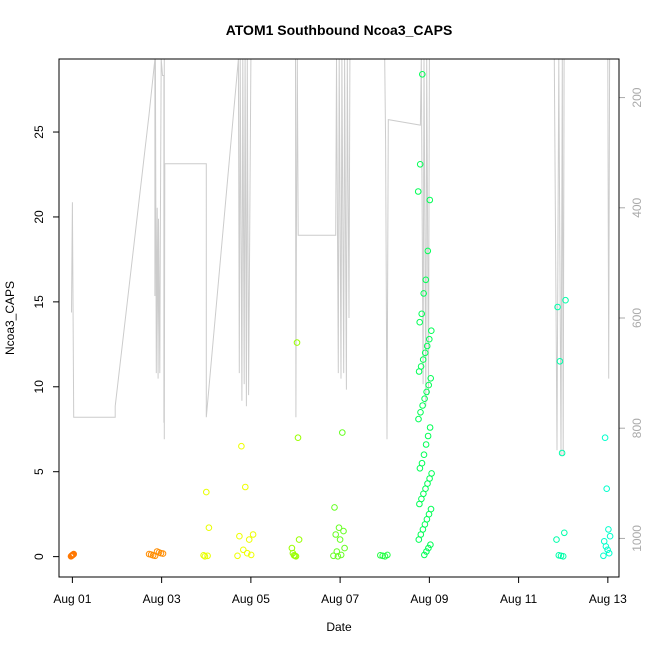  What do you see at coordinates (10, 318) in the screenshot?
I see `y-axis-label: Ncoa3_CAPS` at bounding box center [10, 318].